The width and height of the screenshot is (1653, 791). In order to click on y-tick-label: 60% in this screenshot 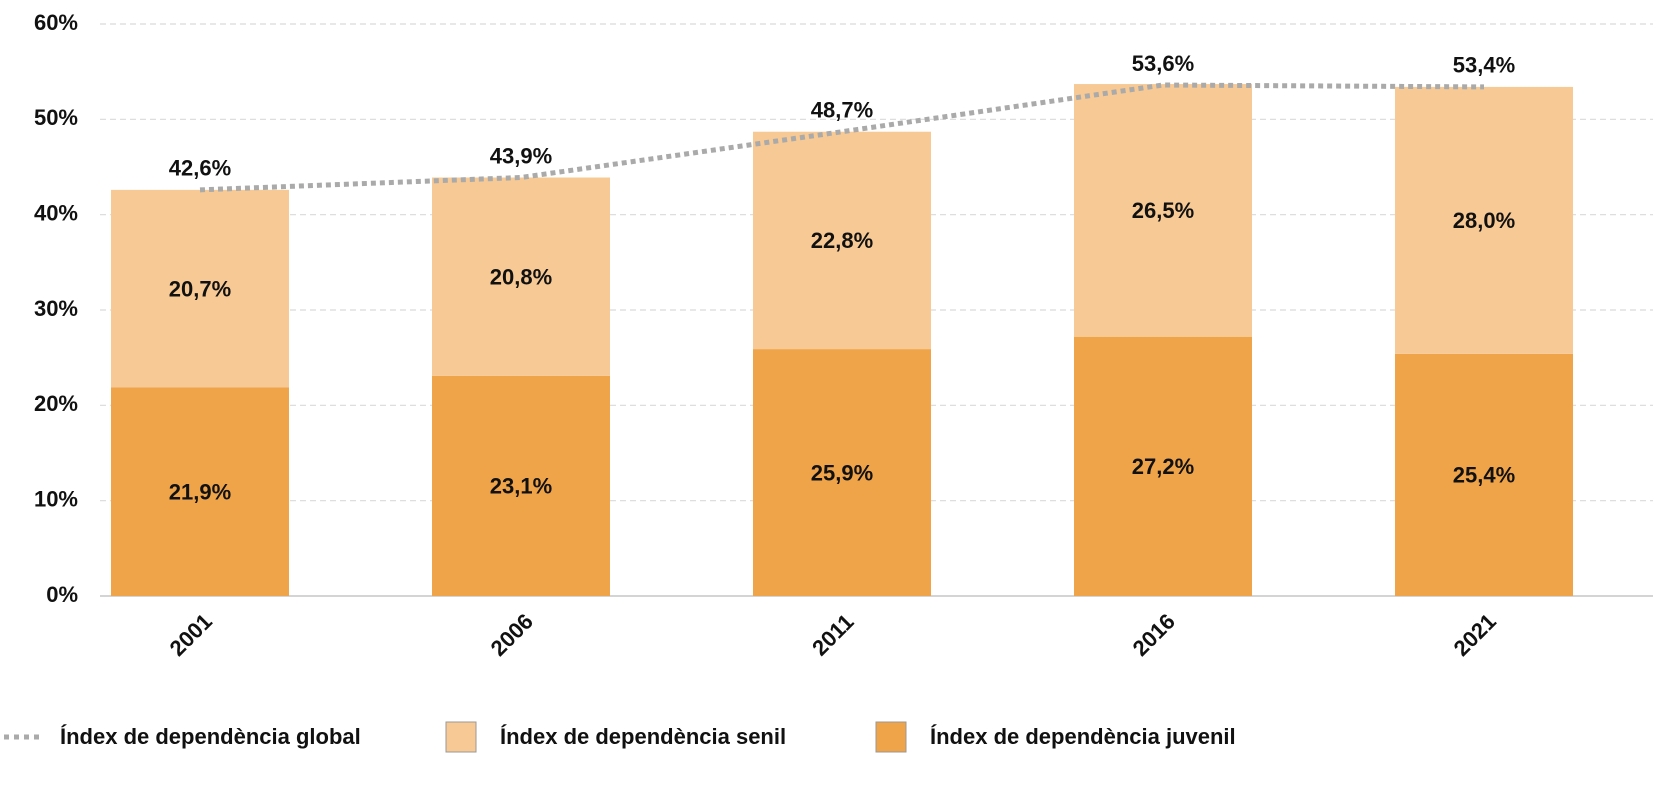, I will do `click(56, 22)`.